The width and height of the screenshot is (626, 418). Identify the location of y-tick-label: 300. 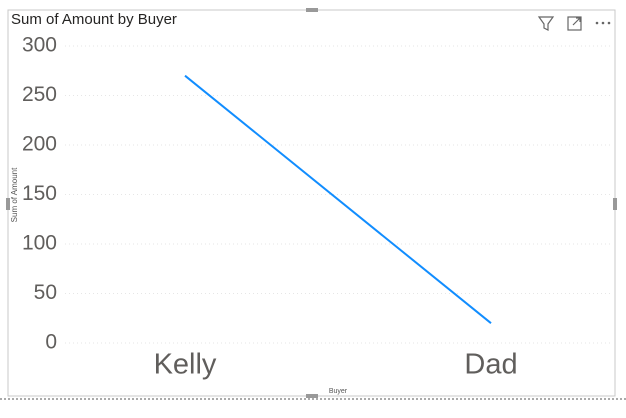
(39, 45).